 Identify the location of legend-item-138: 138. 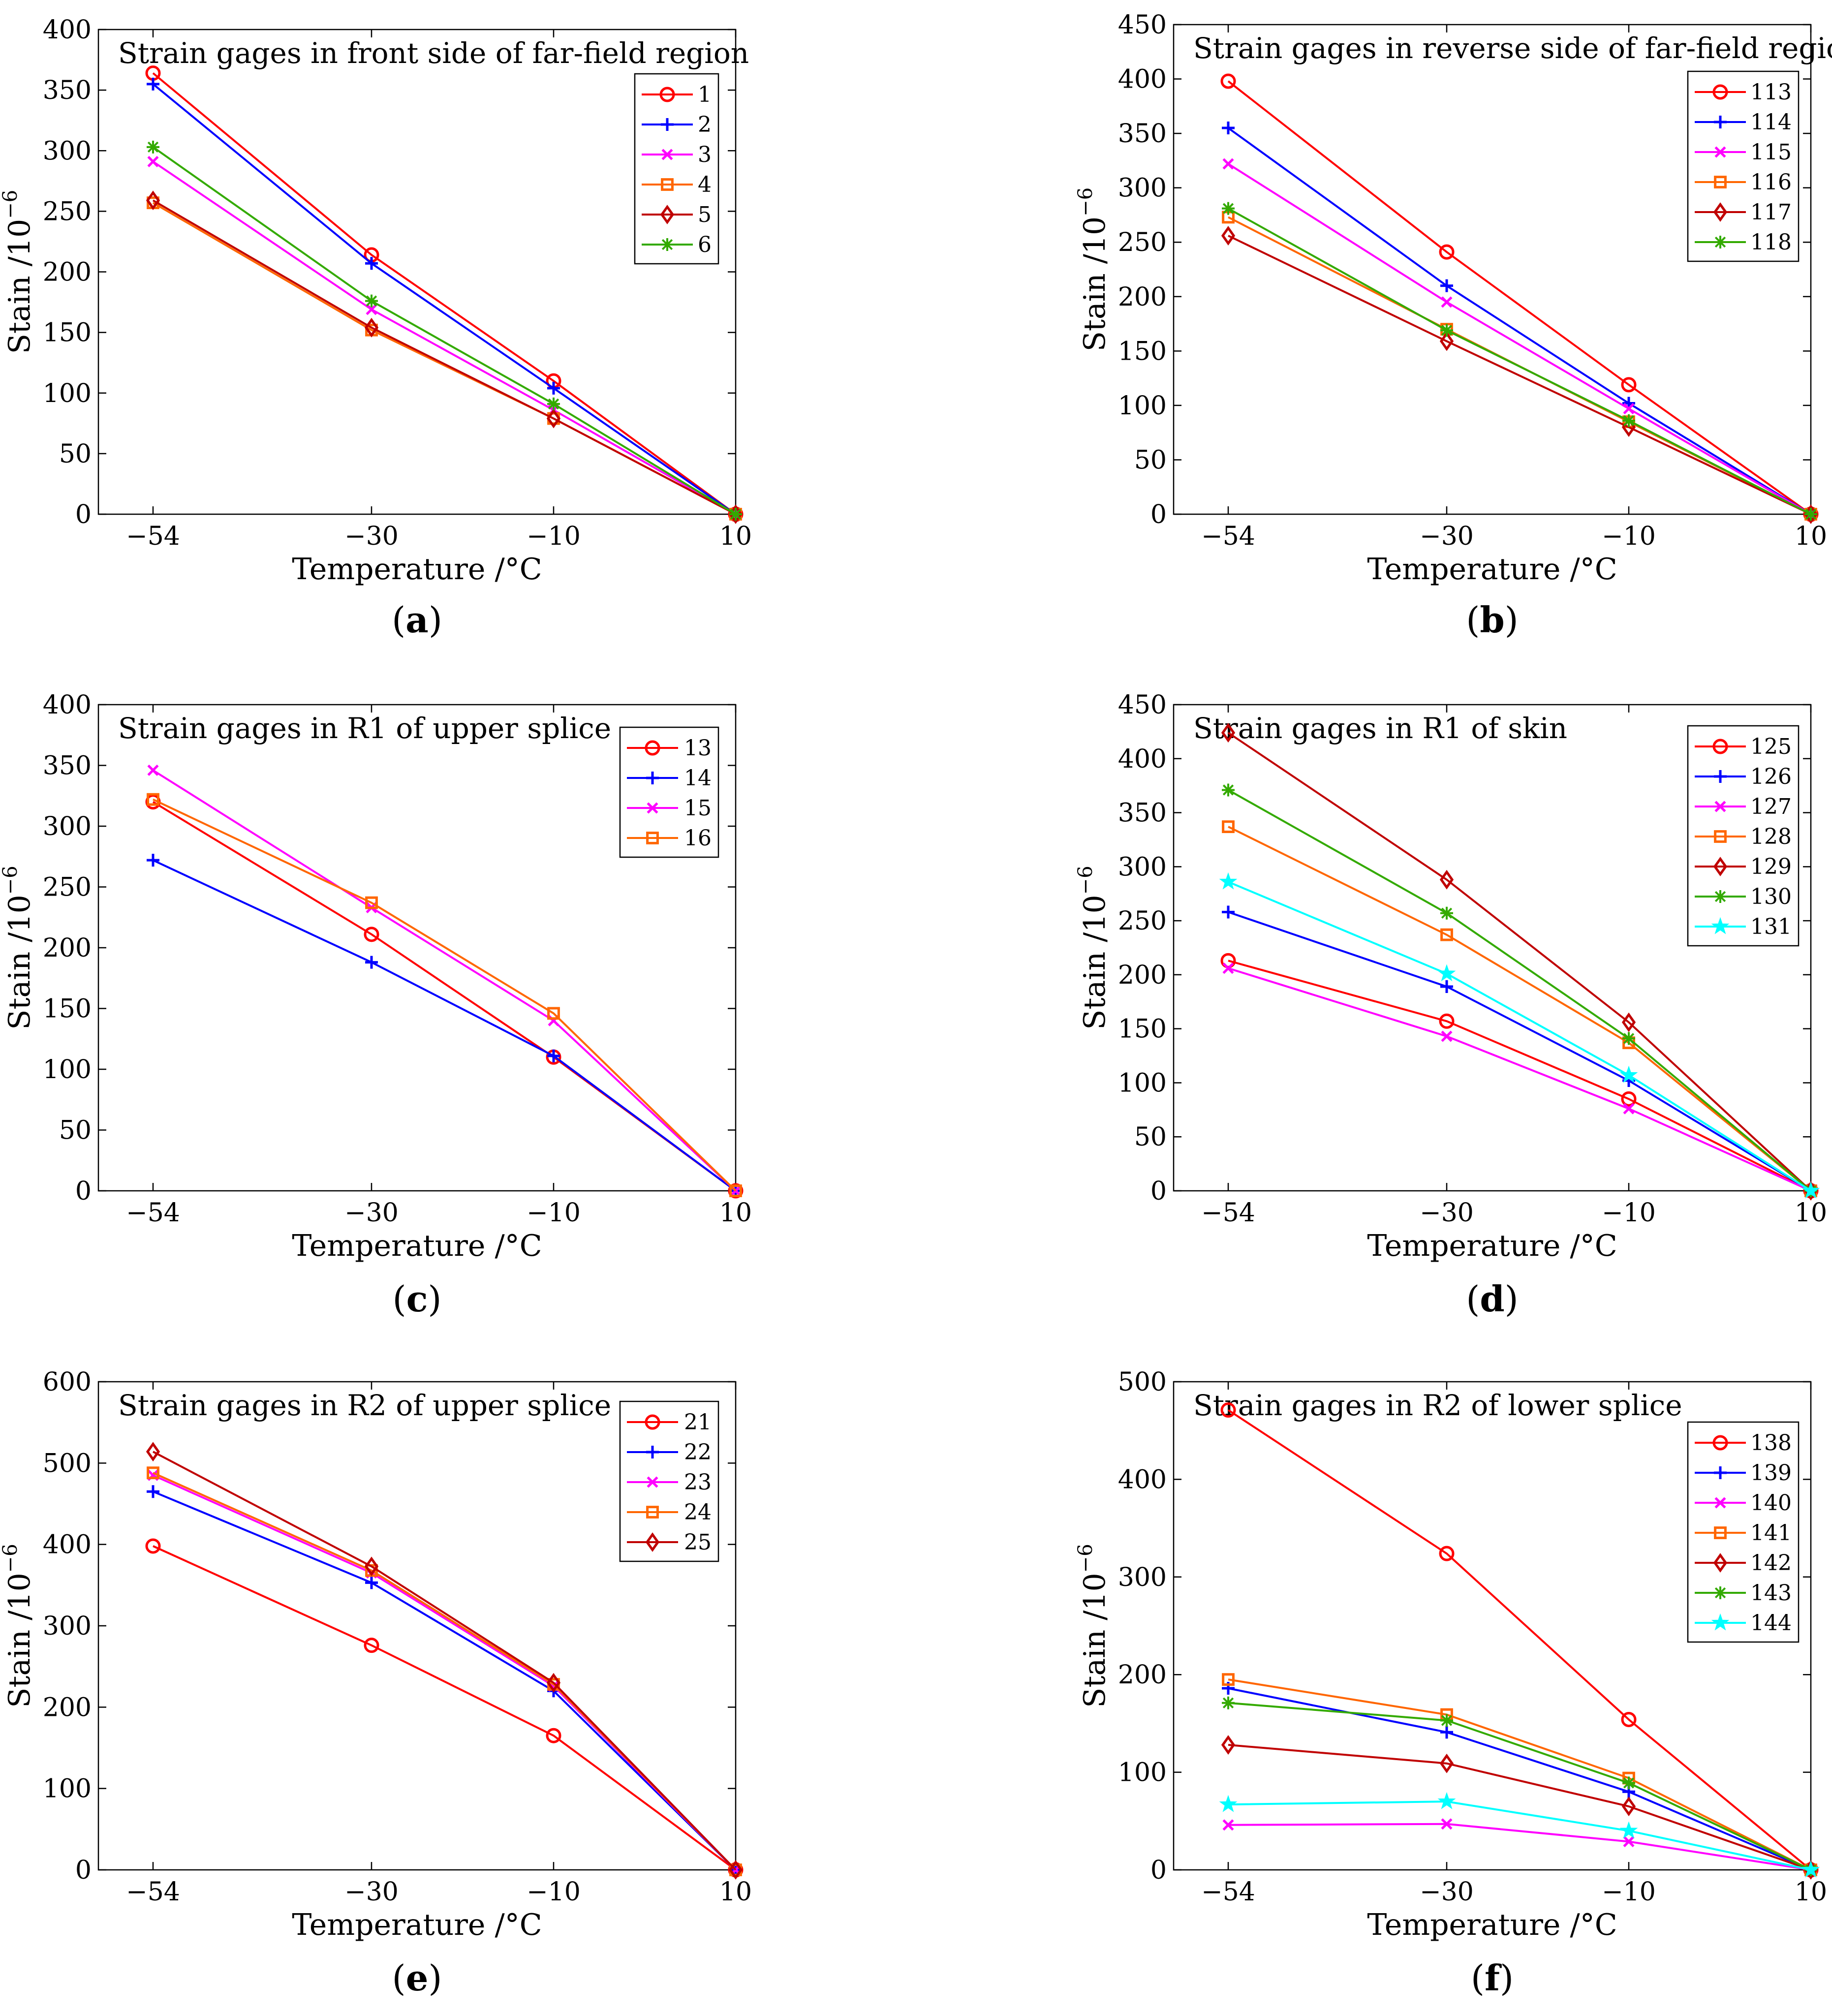
(1743, 1443).